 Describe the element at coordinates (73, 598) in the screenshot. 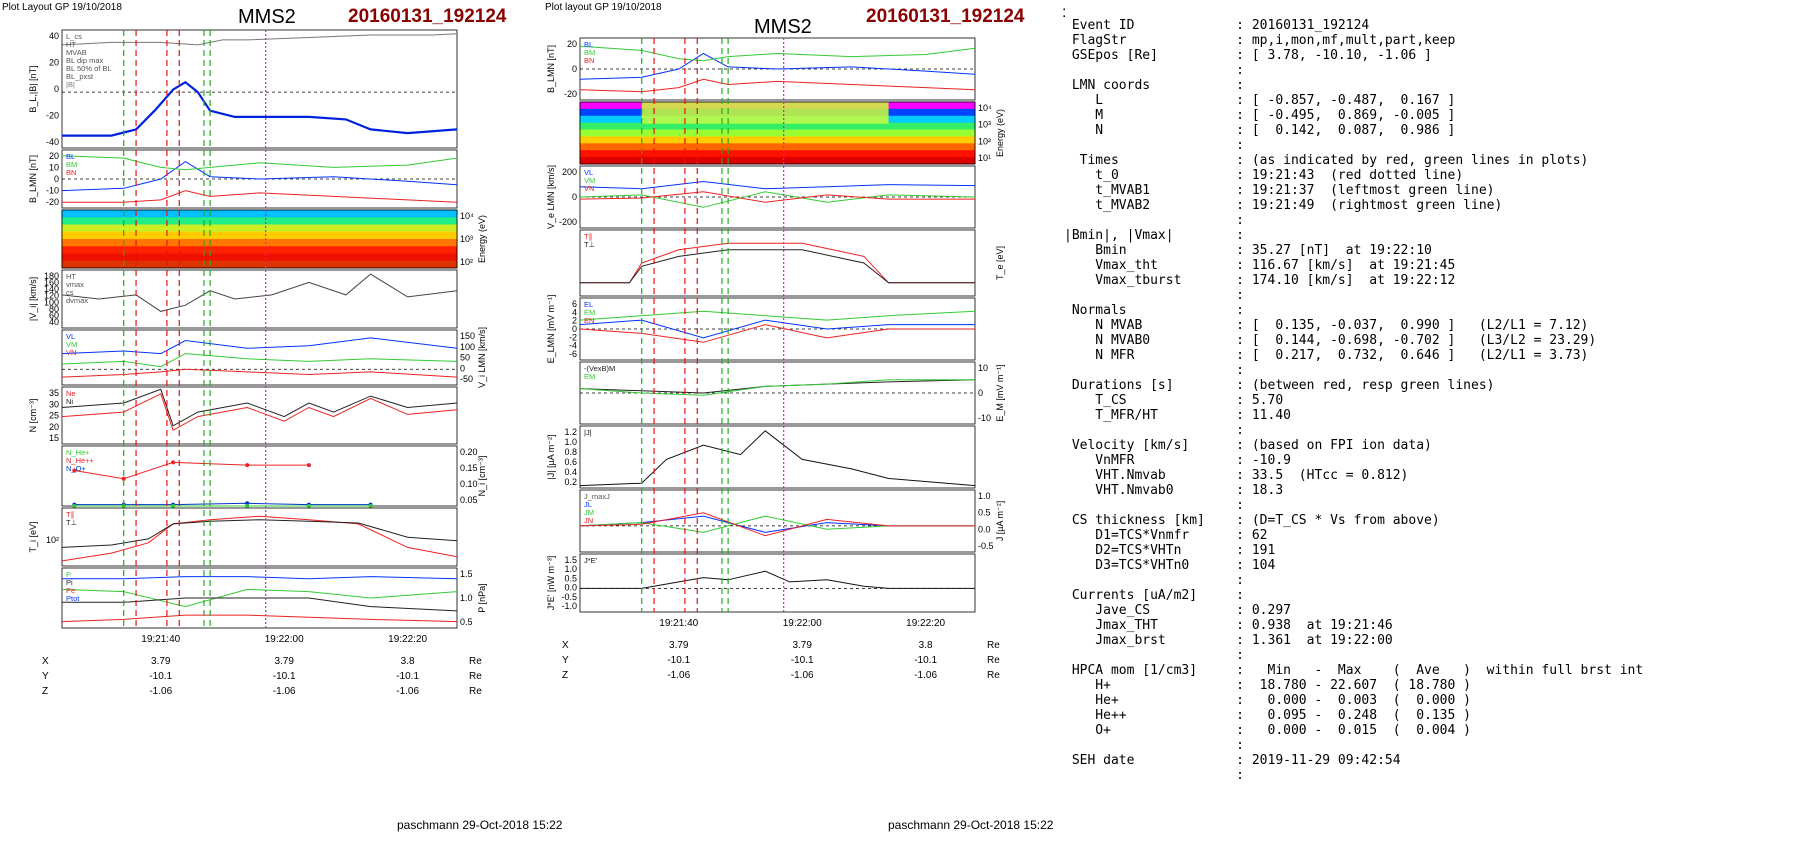

I see `legend-entry: Ptot` at that location.